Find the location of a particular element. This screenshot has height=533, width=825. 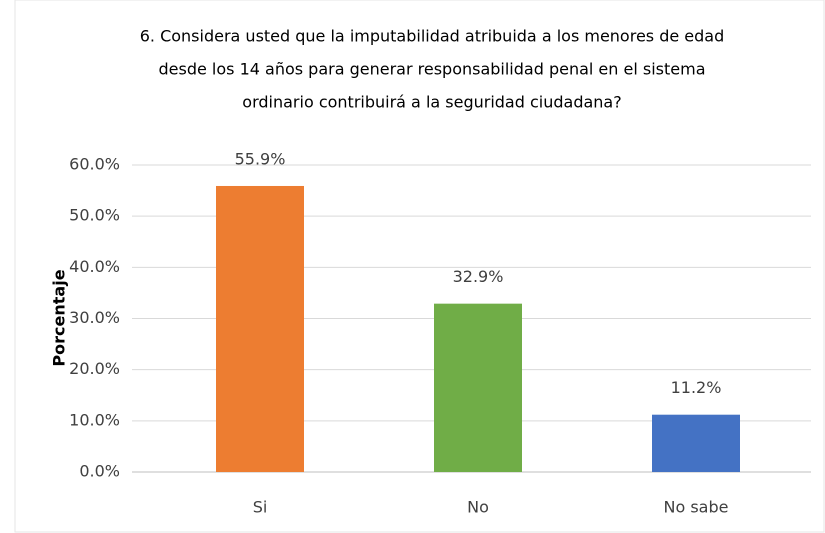

data-label: 55.9% is located at coordinates (260, 158).